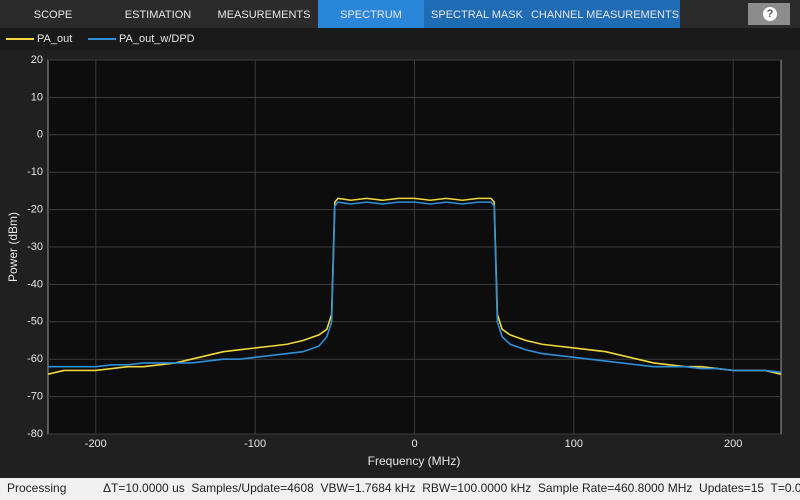 The image size is (800, 500). What do you see at coordinates (477, 15) in the screenshot?
I see `tab: SPECTRAL MASK` at bounding box center [477, 15].